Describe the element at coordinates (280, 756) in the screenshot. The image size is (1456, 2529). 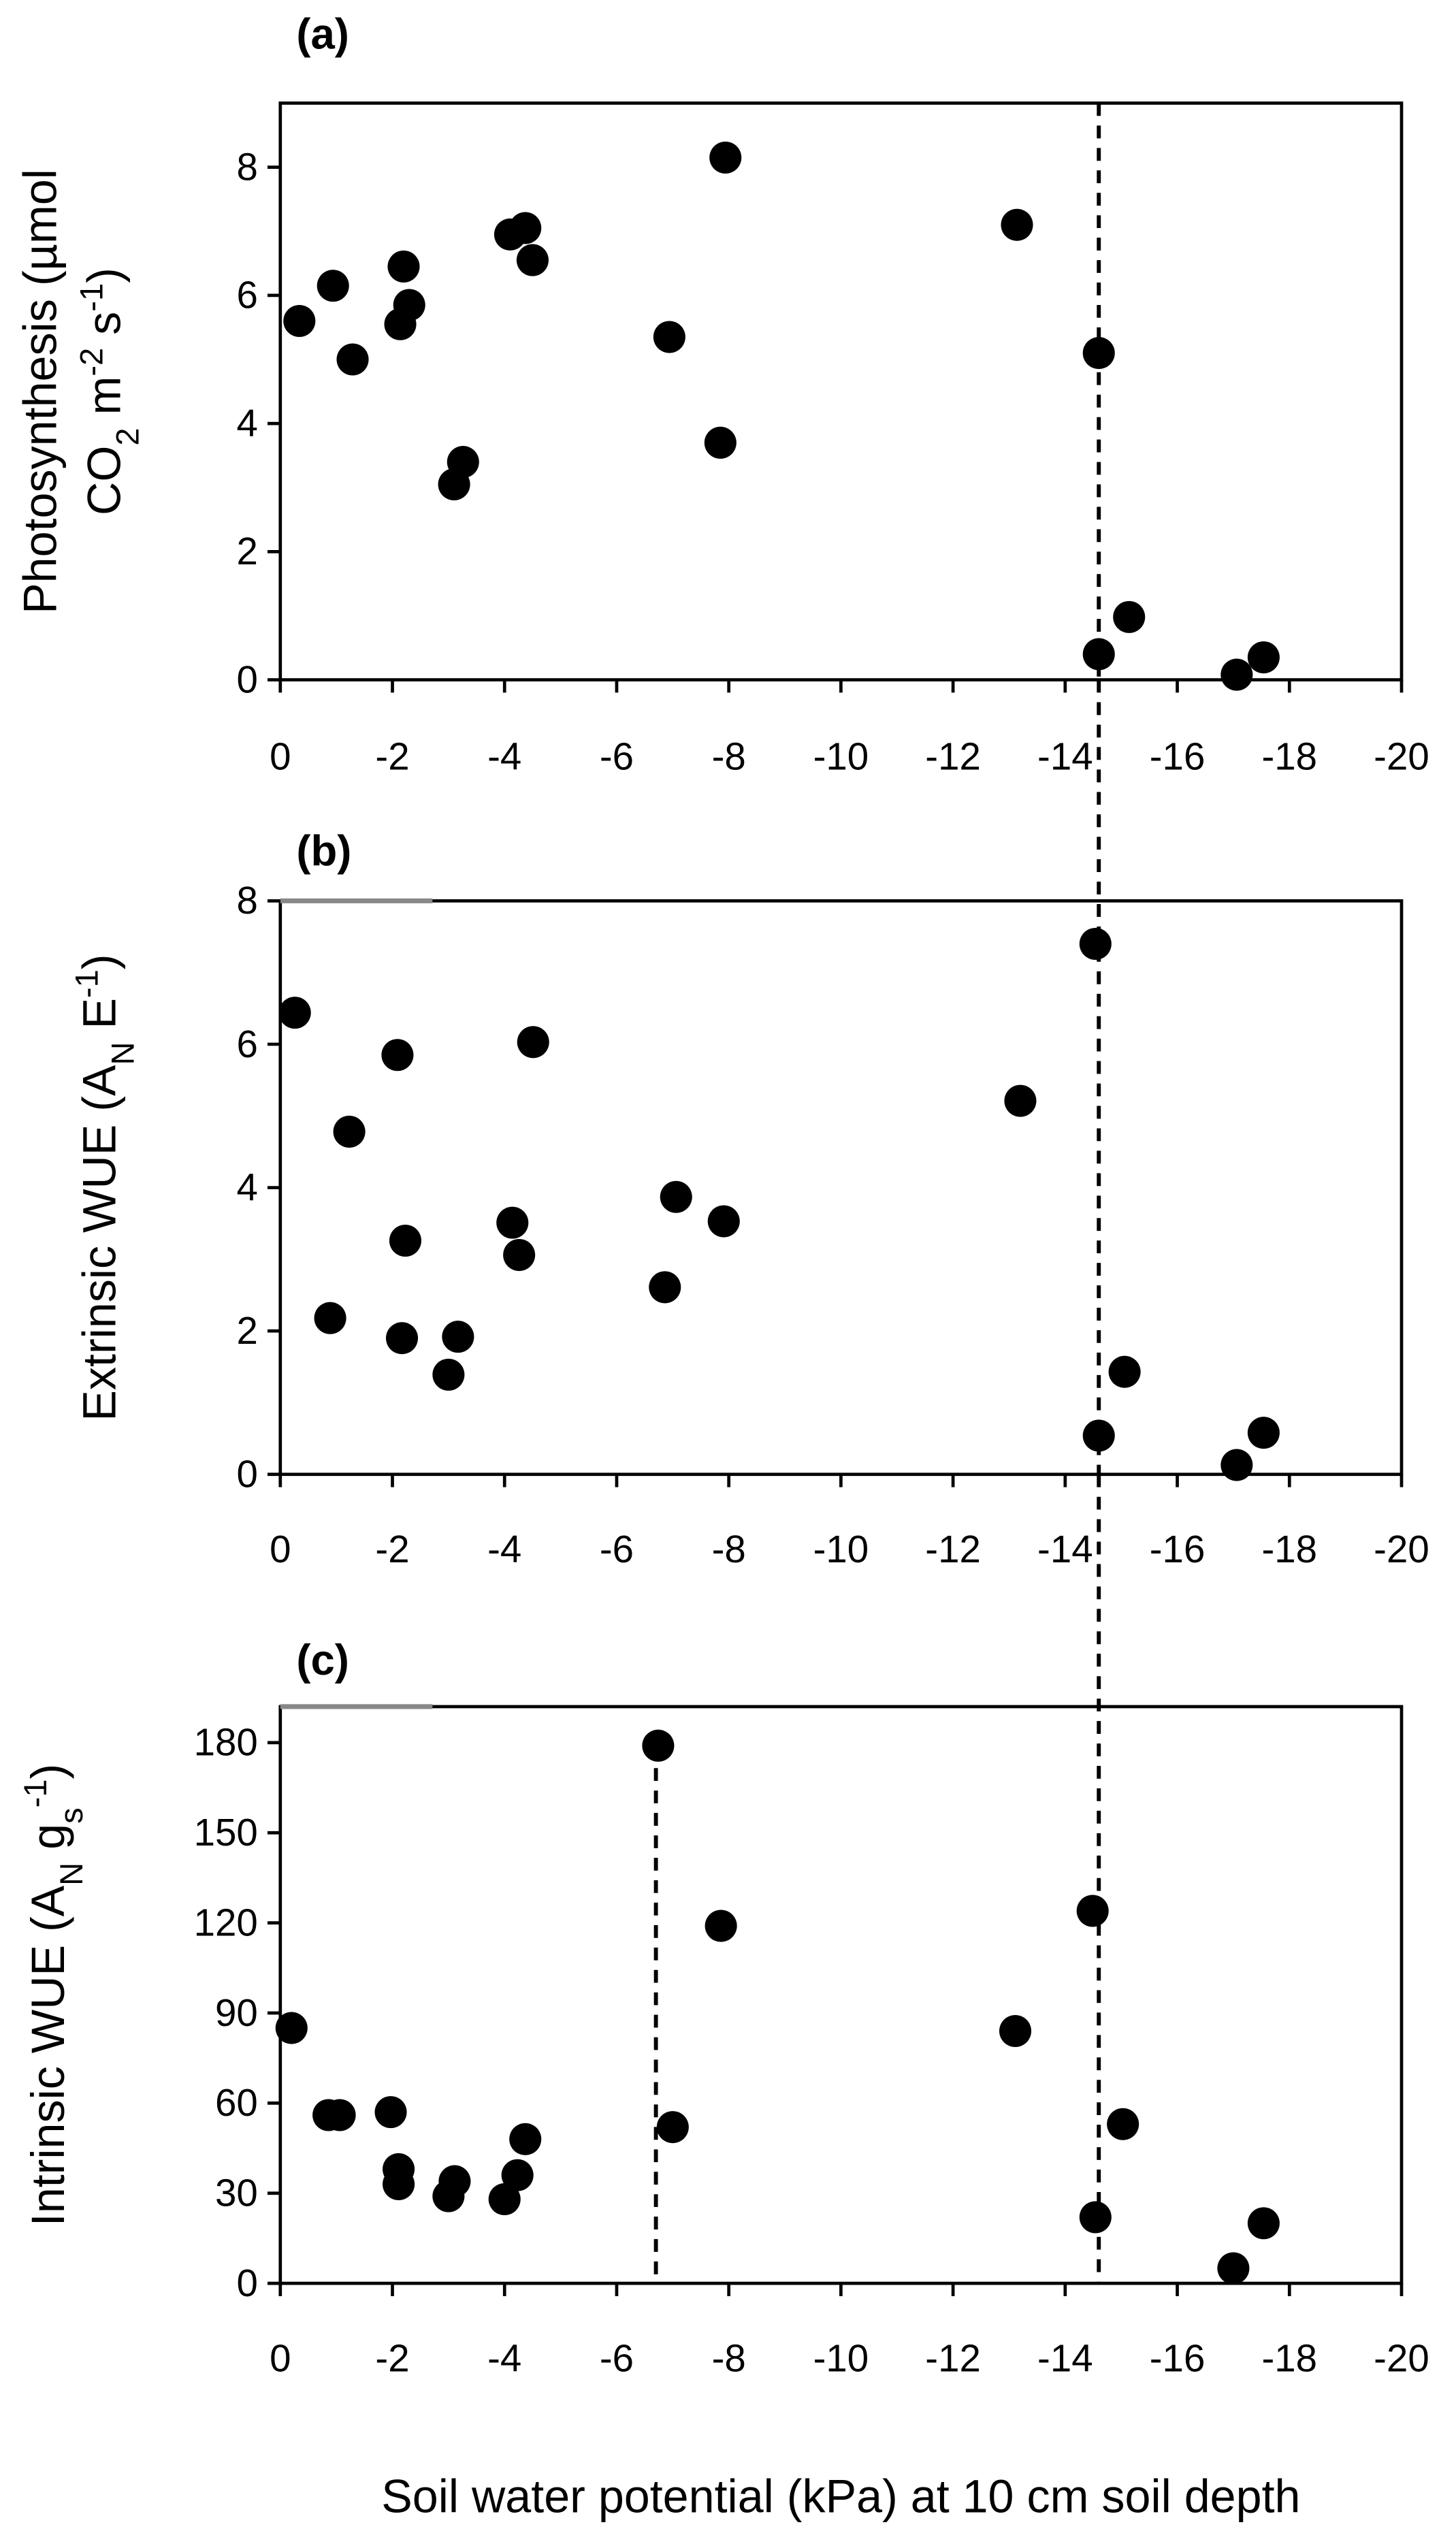
I see `x-tick-label: 0` at that location.